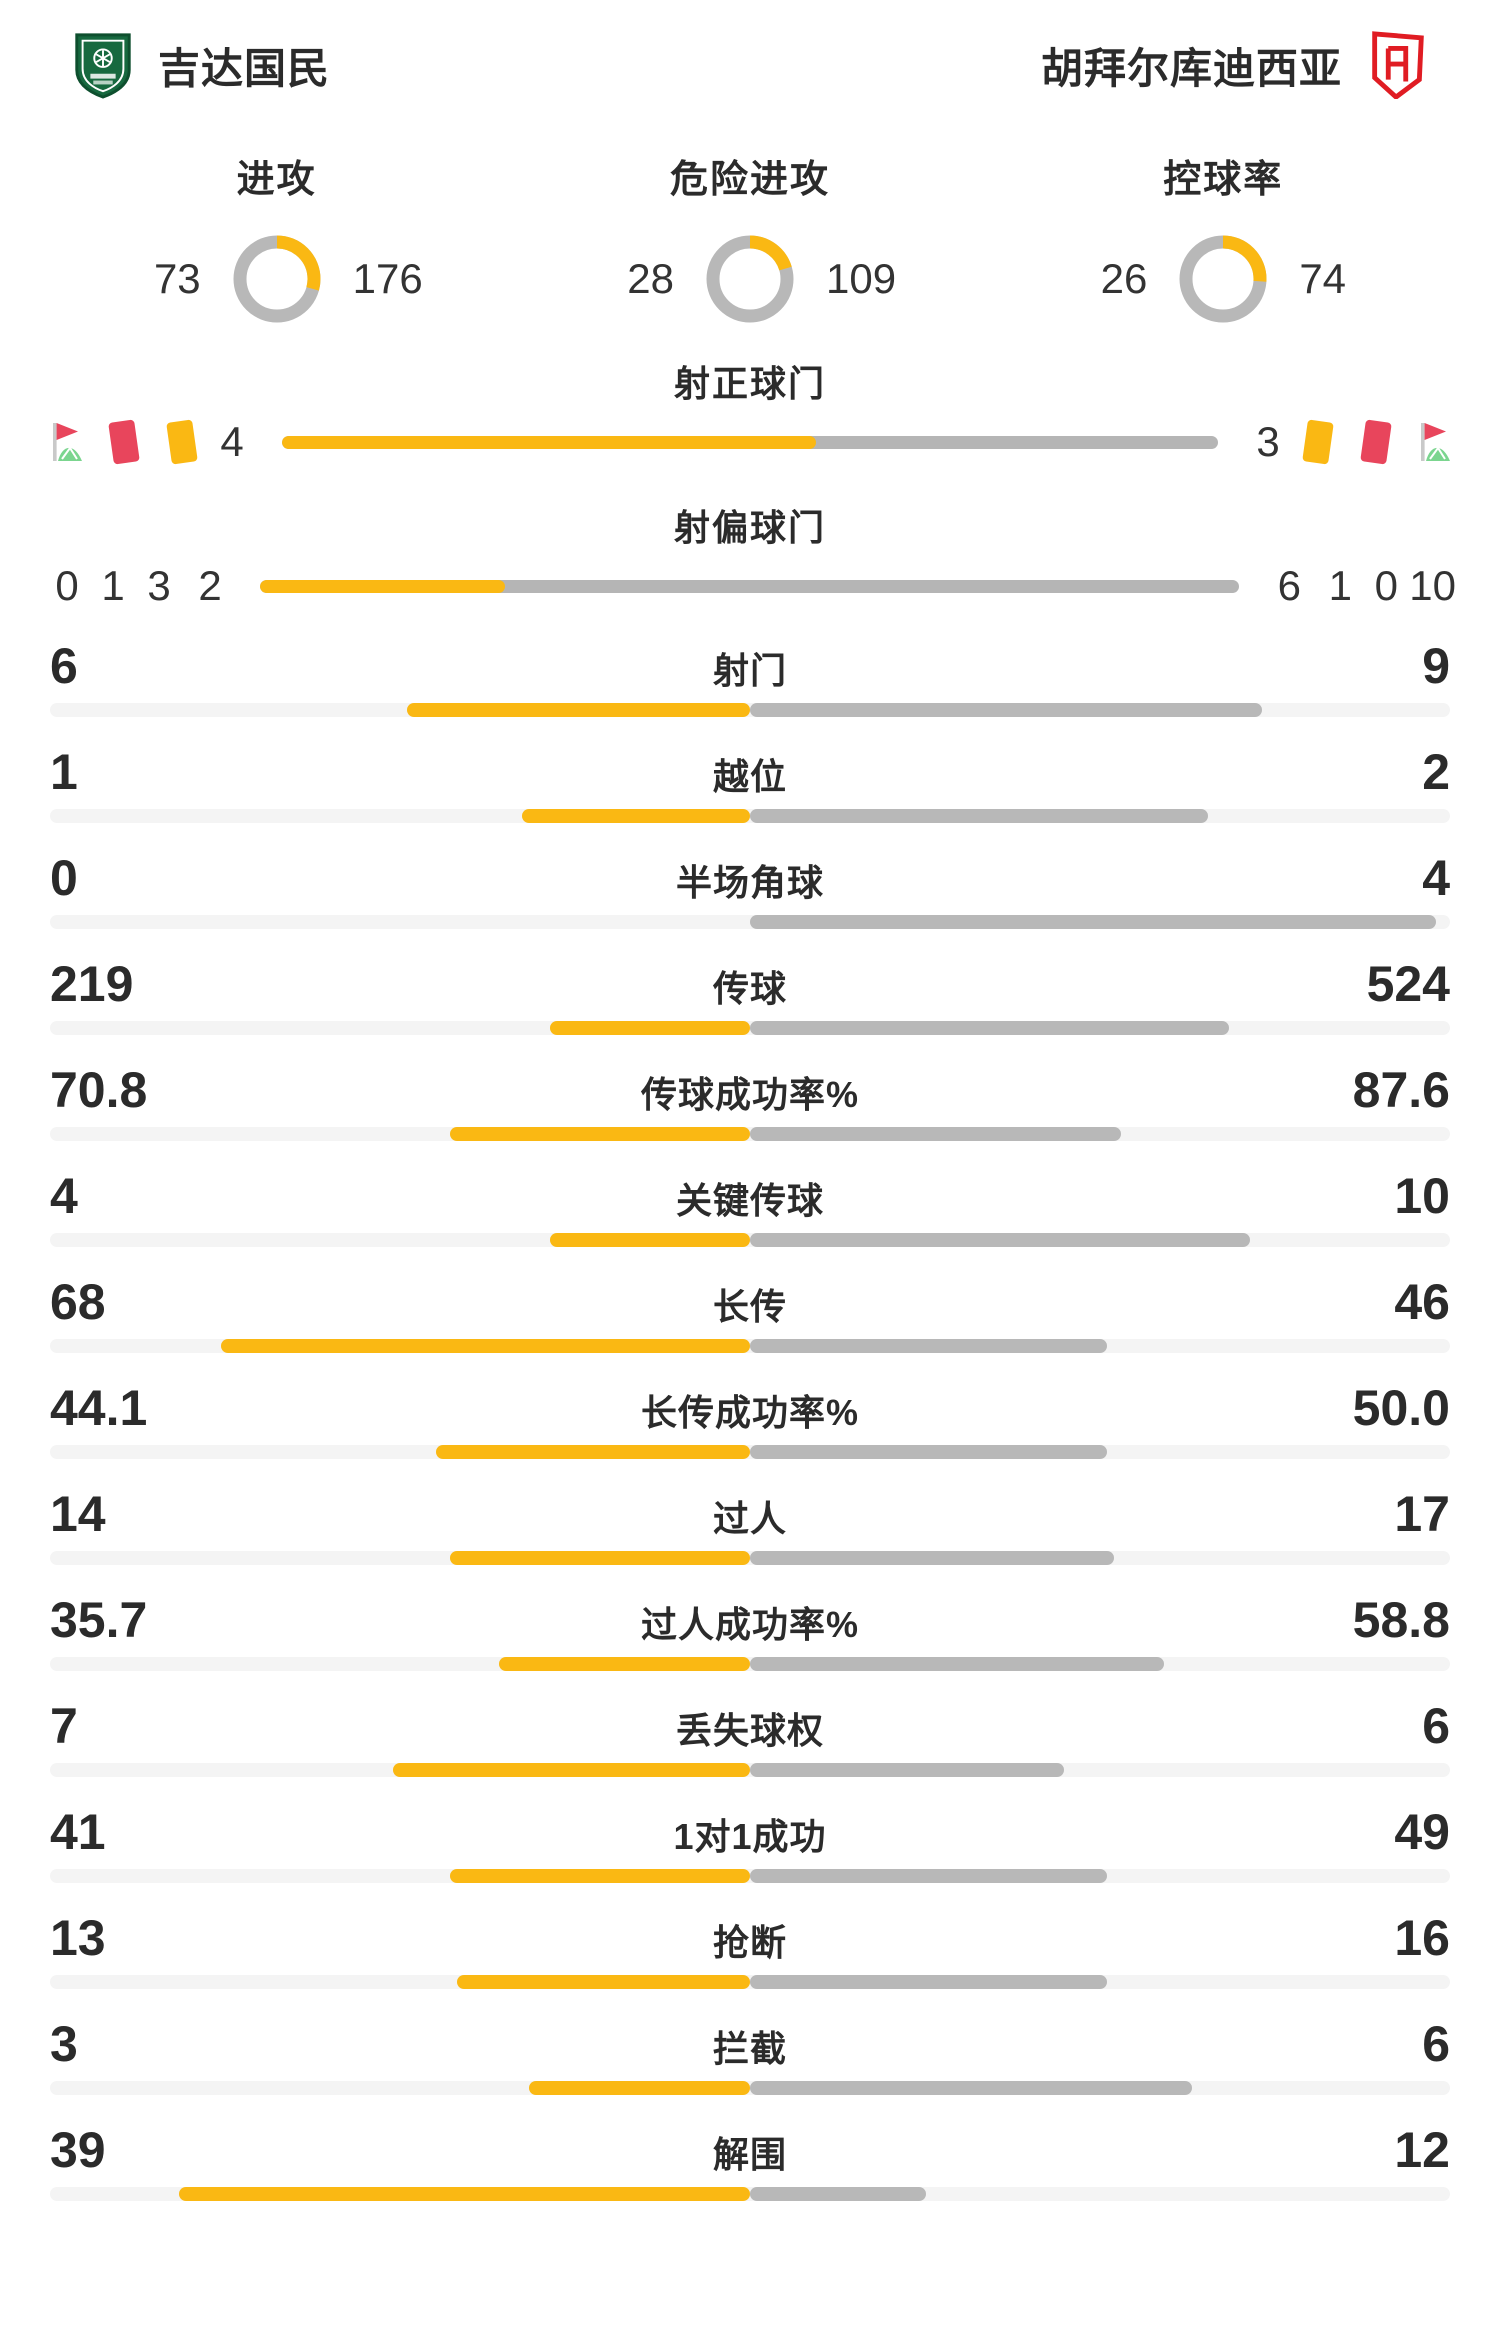 The height and width of the screenshot is (2350, 1500). I want to click on stat-home-value: 4, so click(64, 1196).